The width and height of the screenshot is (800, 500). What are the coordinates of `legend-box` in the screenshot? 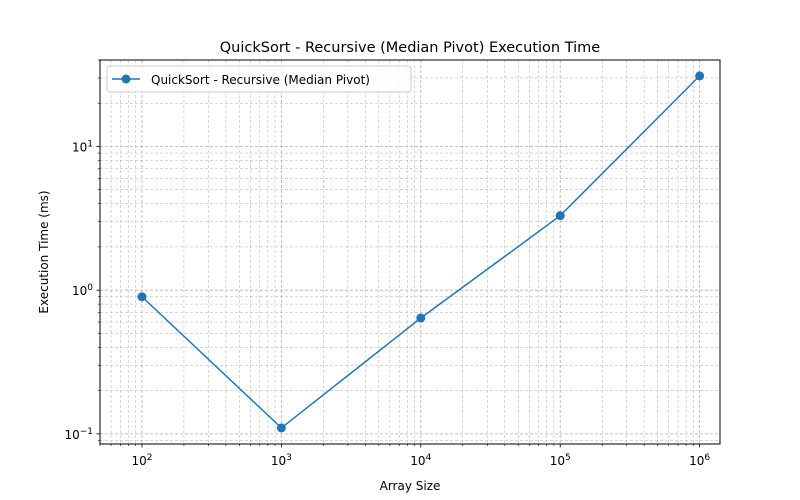 It's located at (259, 79).